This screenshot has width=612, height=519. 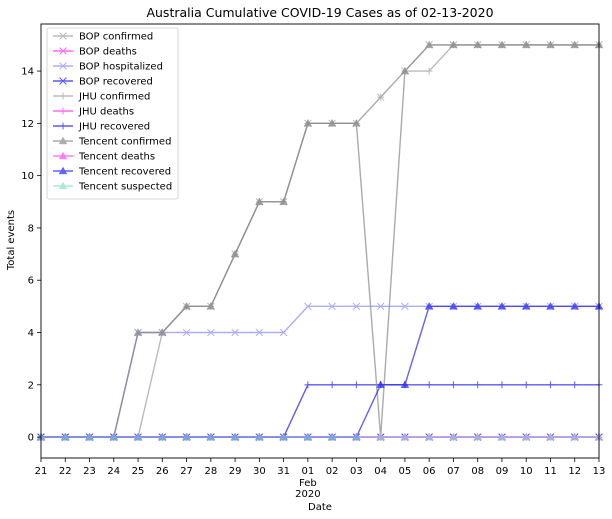 I want to click on legend-item: Tencent recovered, so click(x=112, y=172).